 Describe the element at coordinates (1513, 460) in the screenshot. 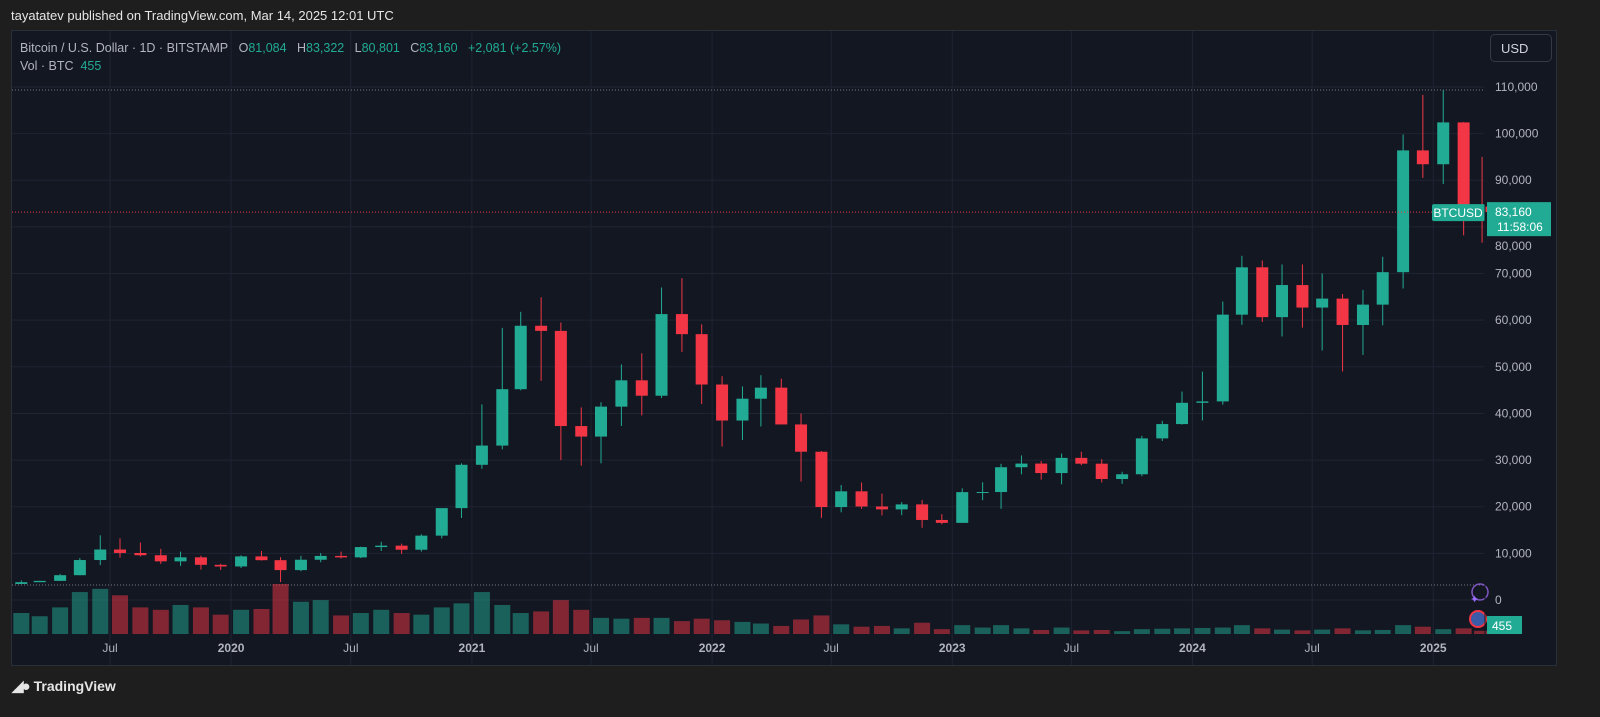

I see `y-tick-label: 30,000` at that location.